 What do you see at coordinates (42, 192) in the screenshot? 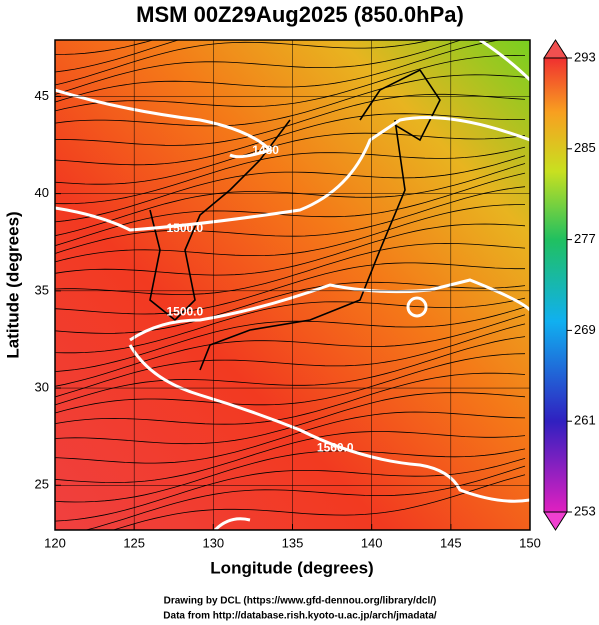
I see `y-tick-label: 40` at bounding box center [42, 192].